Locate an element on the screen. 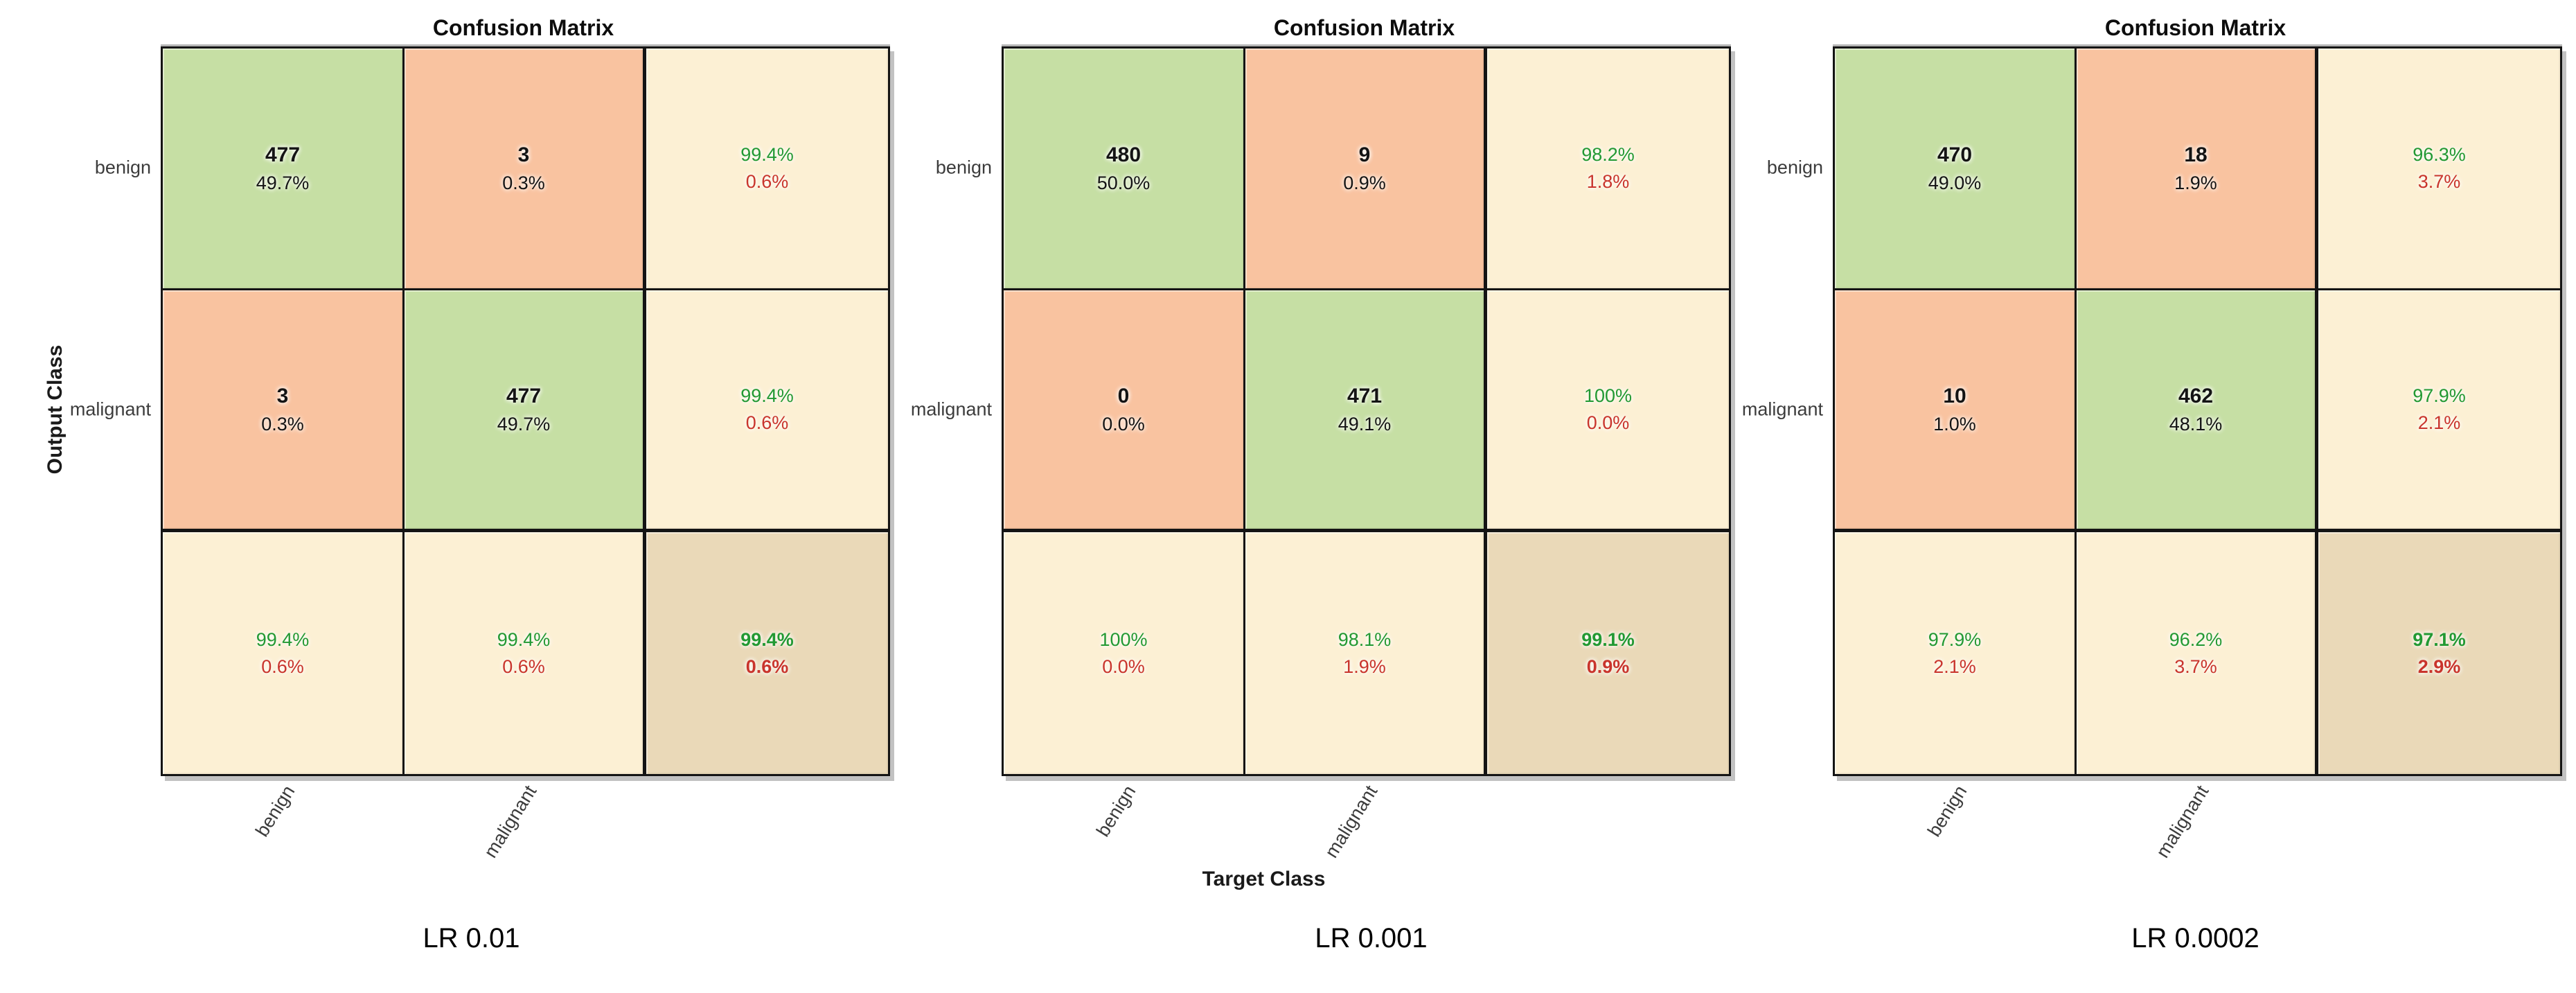 This screenshot has height=993, width=2576. cell-pct: 0.9% is located at coordinates (1364, 182).